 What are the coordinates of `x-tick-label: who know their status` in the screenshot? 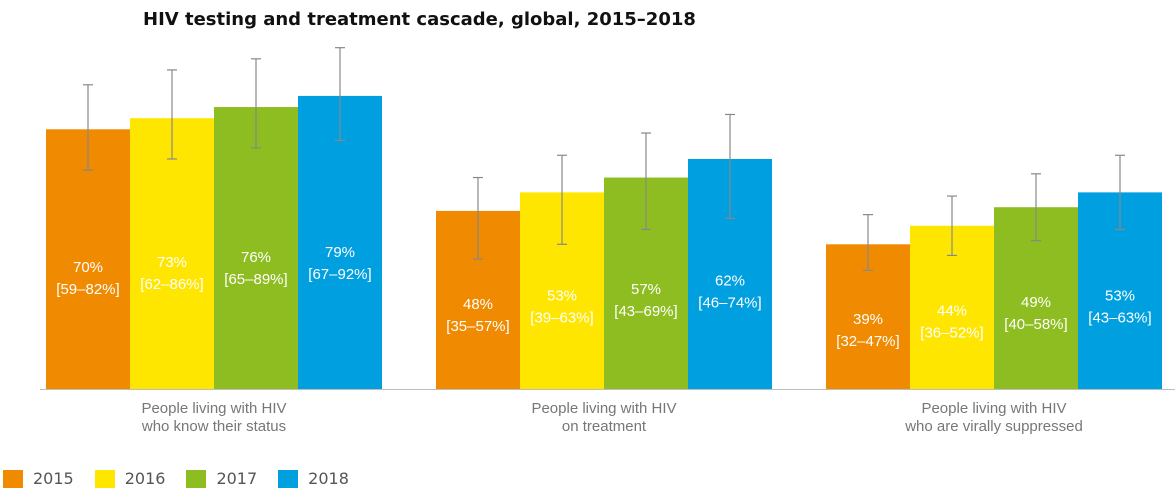 It's located at (213, 426).